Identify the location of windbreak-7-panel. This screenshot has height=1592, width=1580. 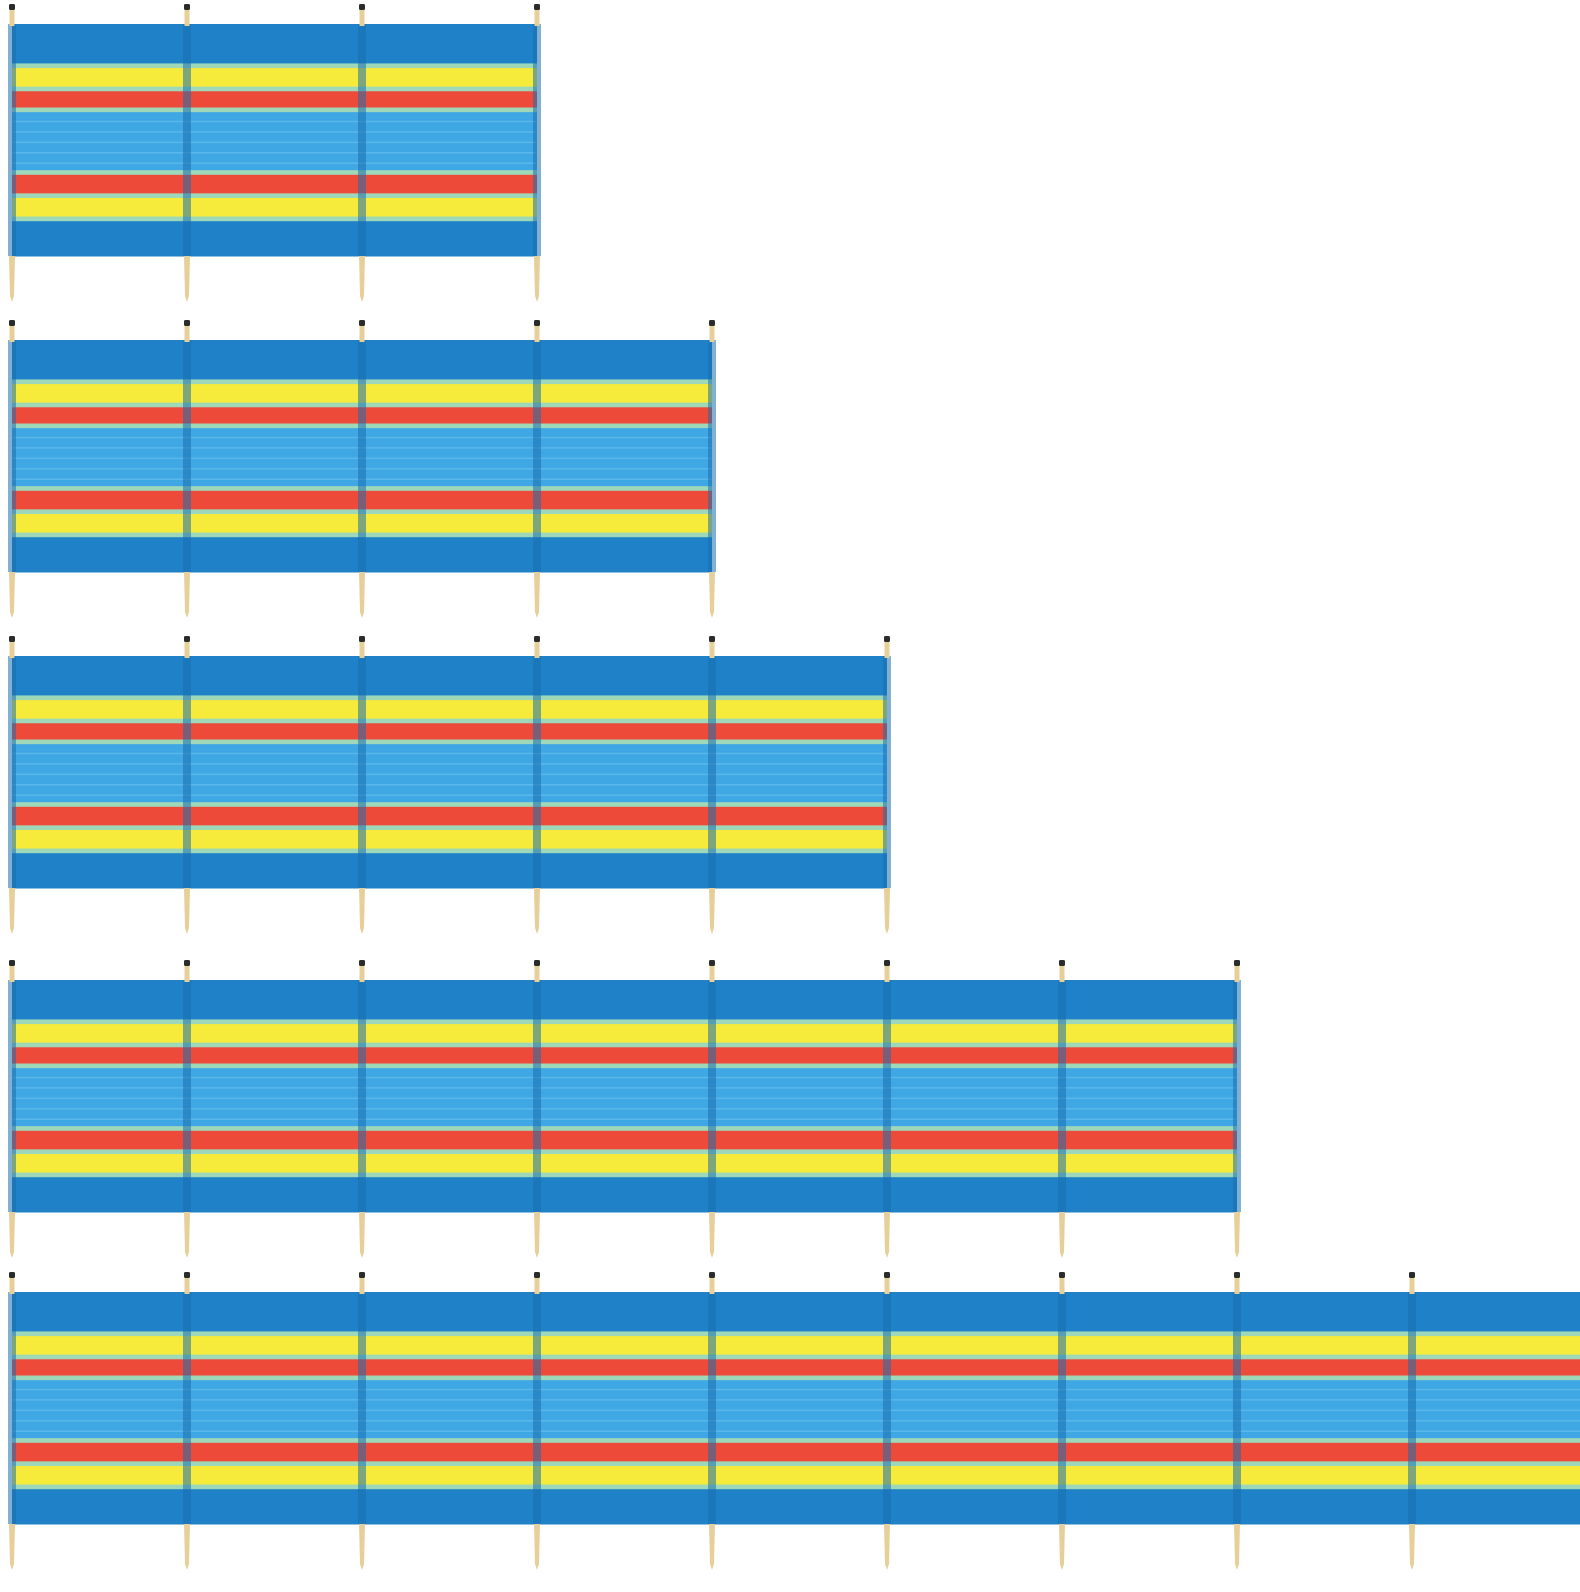
(624, 1109).